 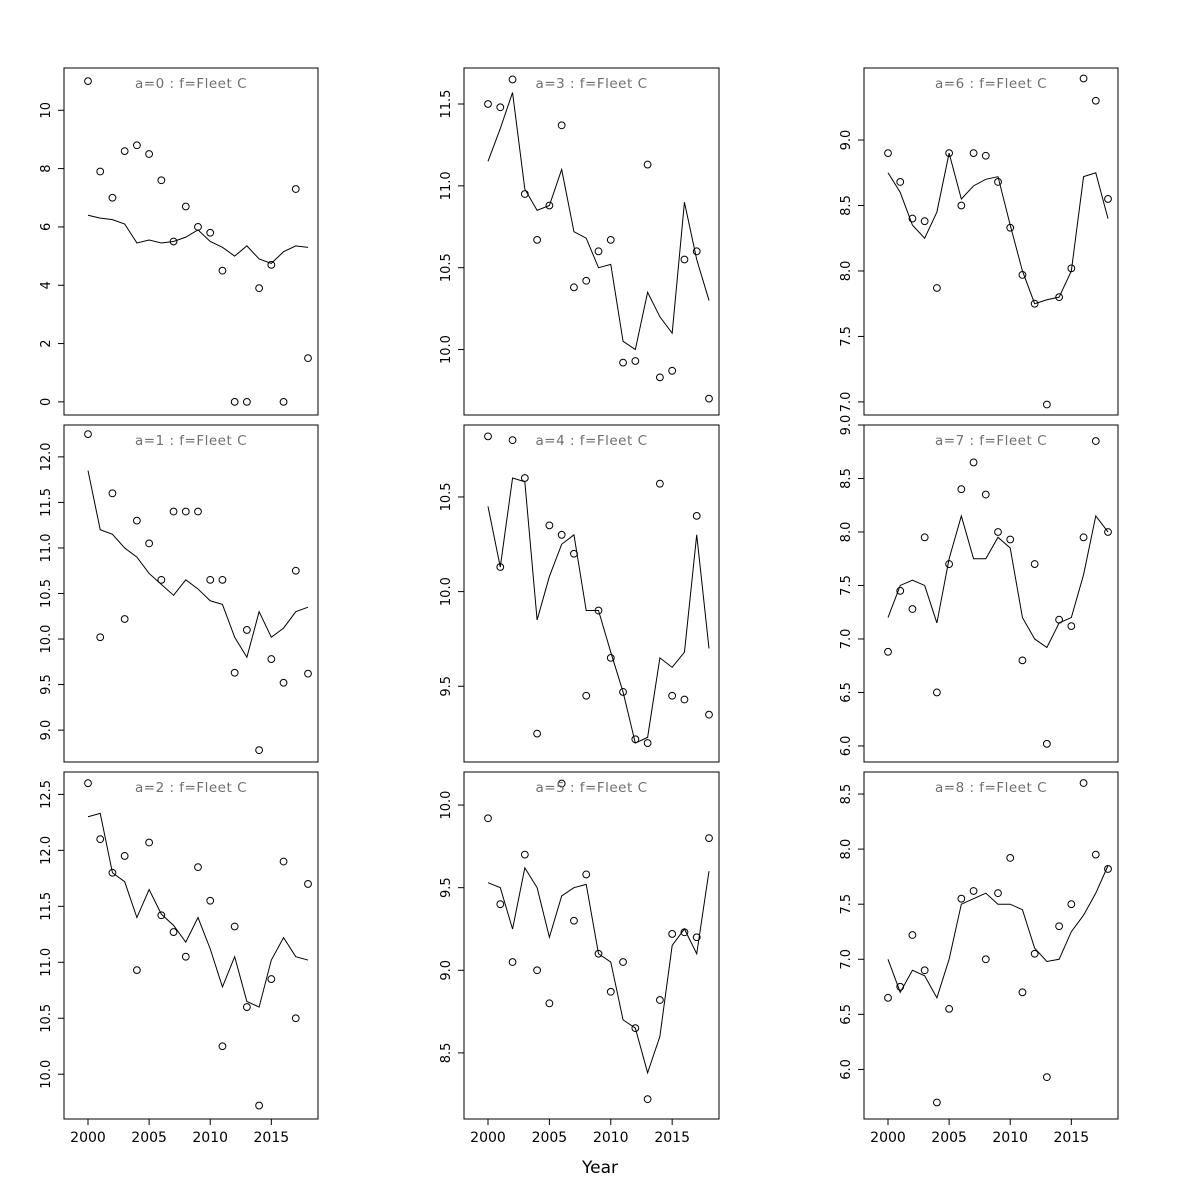 What do you see at coordinates (46, 110) in the screenshot?
I see `y-tick-label: 10` at bounding box center [46, 110].